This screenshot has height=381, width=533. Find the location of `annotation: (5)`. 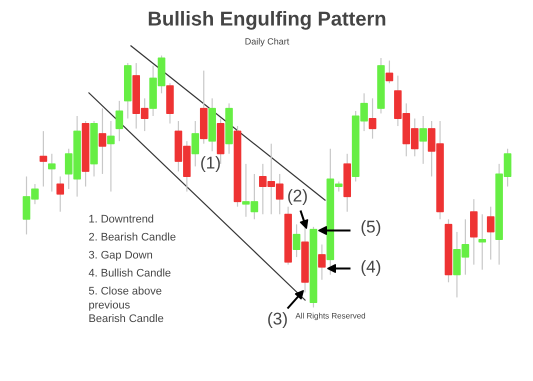

annotation: (5) is located at coordinates (371, 227).